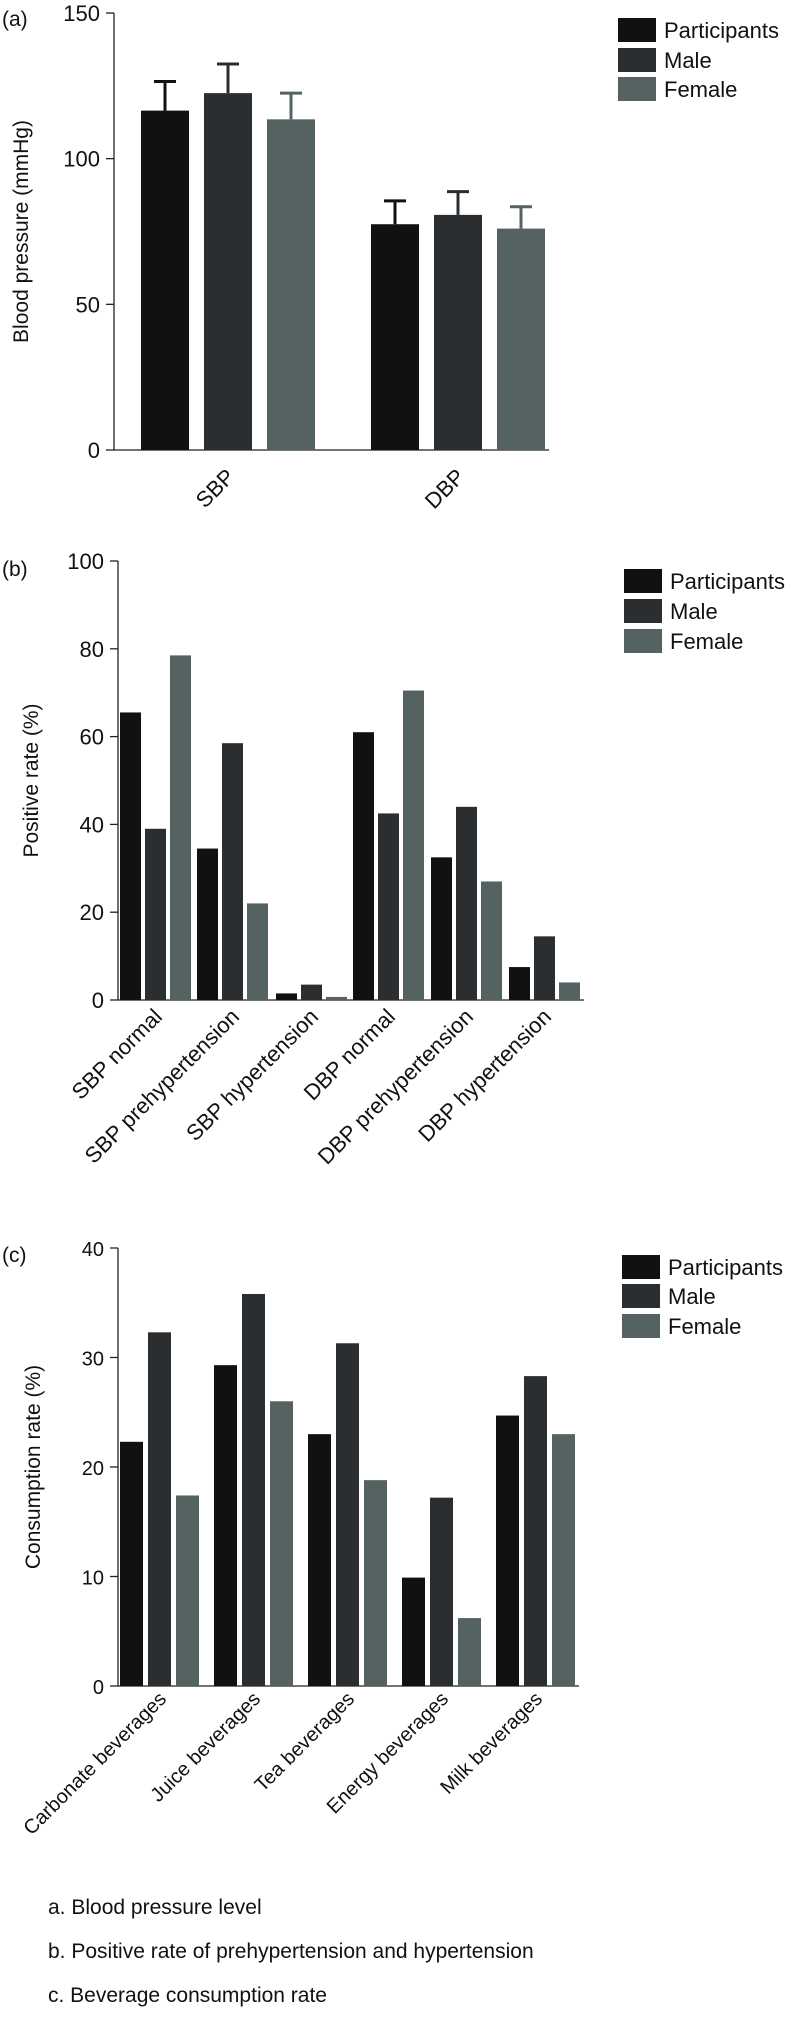 The height and width of the screenshot is (2030, 794). I want to click on chart-b-y-axis-title: Positive rate (%), so click(31, 780).